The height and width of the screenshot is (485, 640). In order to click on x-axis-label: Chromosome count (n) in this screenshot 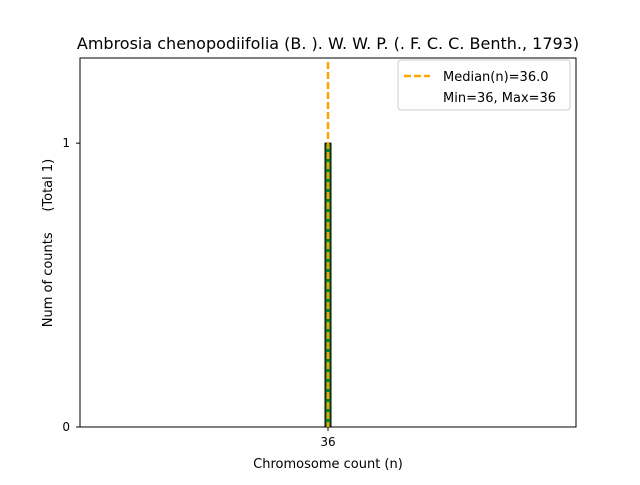, I will do `click(328, 464)`.